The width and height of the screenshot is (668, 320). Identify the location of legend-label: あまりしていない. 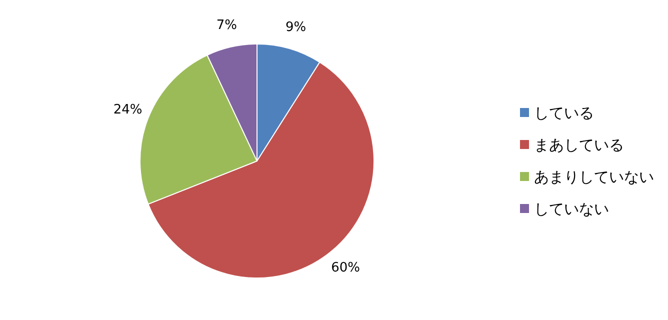
(594, 177).